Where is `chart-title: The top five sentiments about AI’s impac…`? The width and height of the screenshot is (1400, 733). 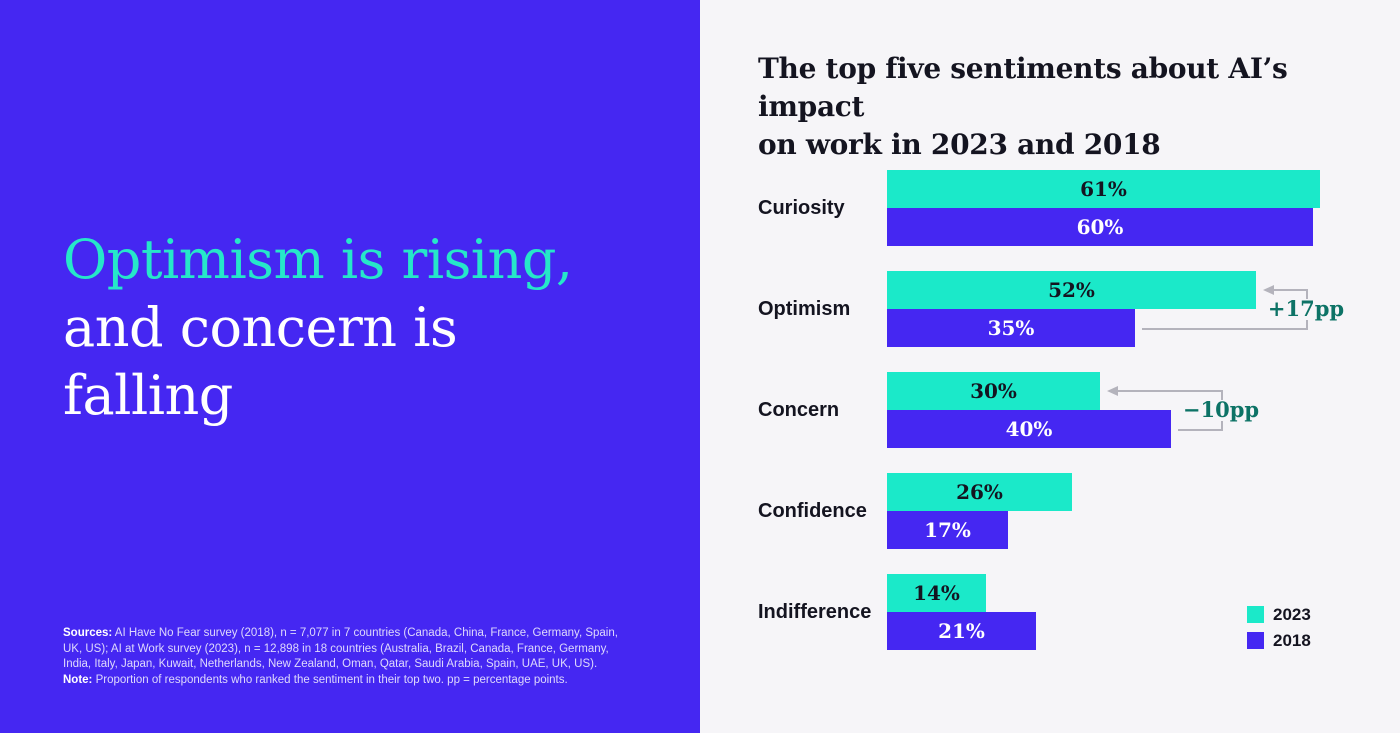
chart-title: The top five sentiments about AI’s impac… is located at coordinates (1079, 107).